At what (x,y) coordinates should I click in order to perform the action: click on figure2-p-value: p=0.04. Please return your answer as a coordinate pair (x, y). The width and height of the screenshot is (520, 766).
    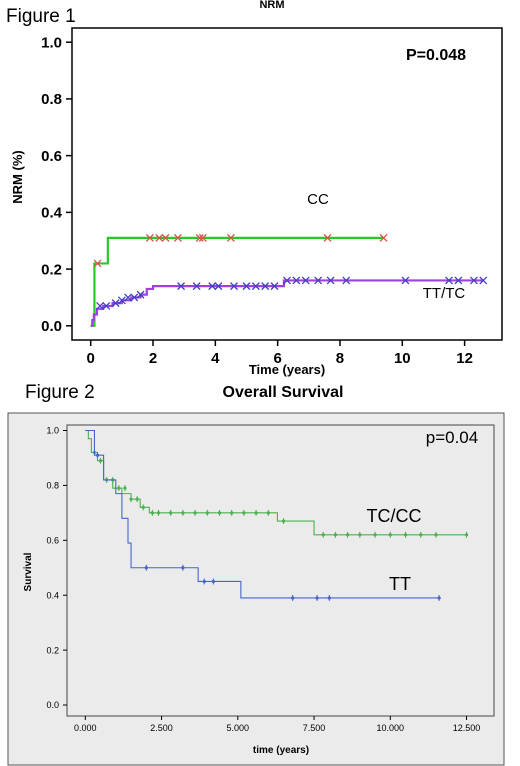
    Looking at the image, I should click on (452, 437).